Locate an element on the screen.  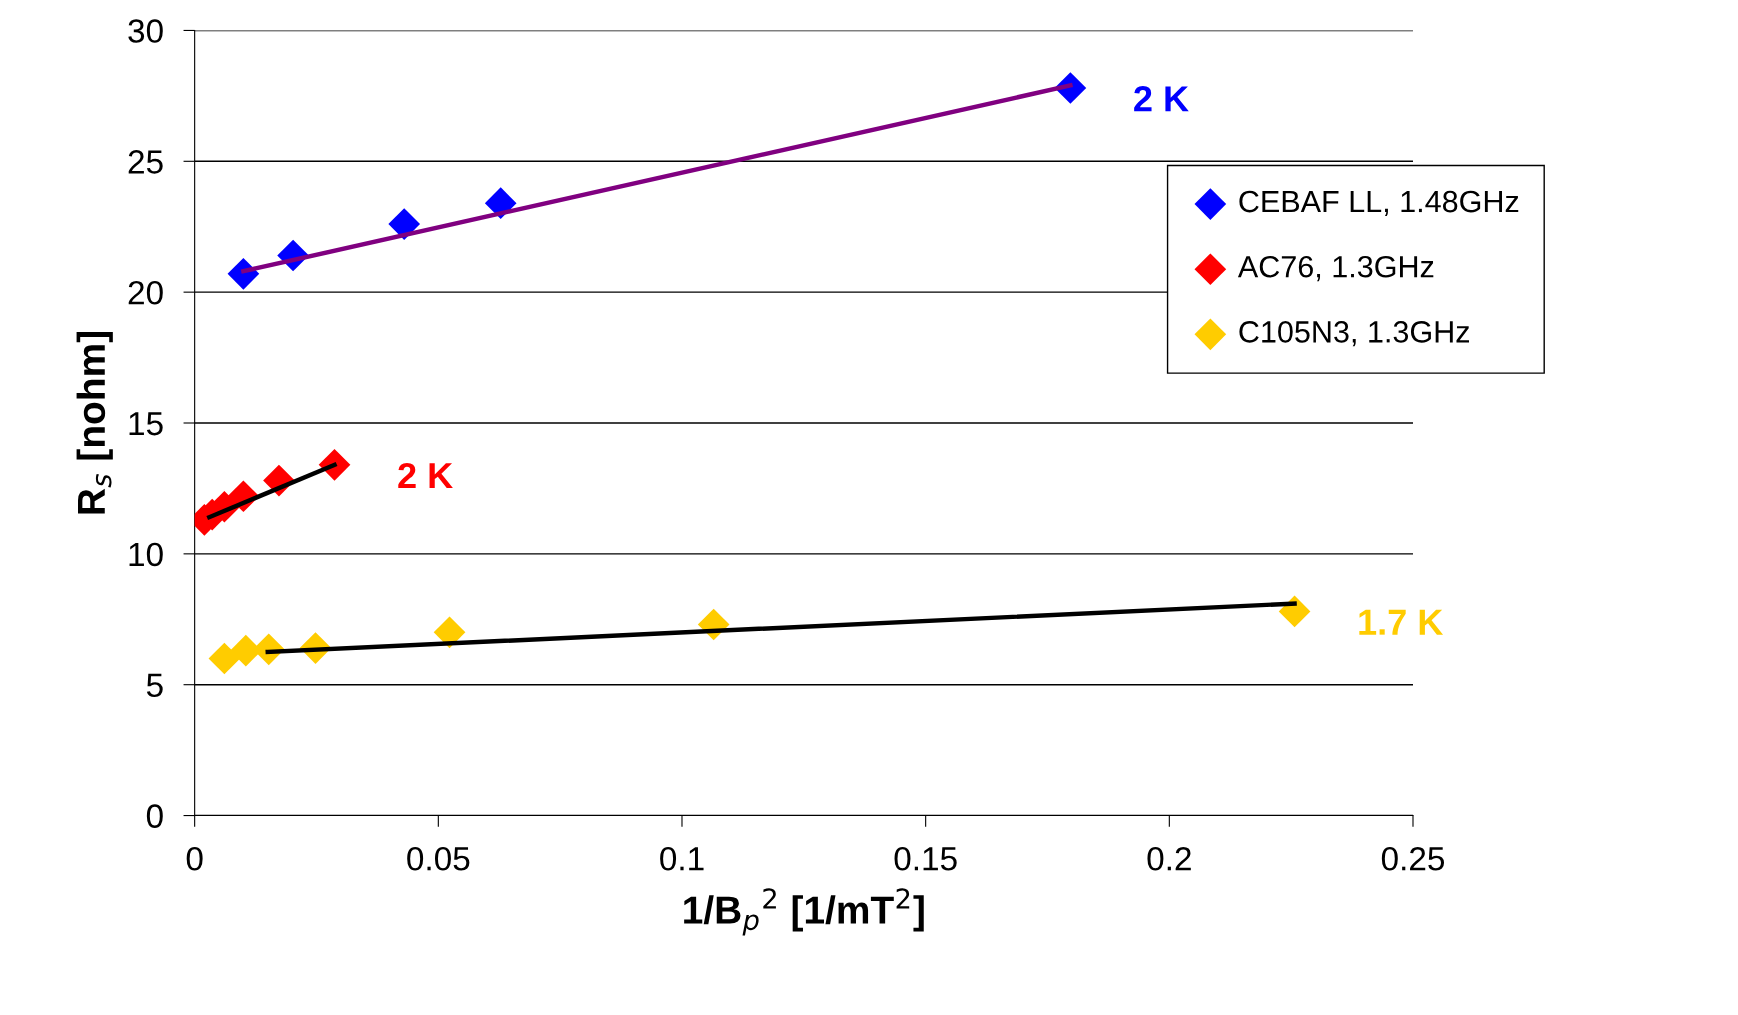
x-tick-label: 0.15 is located at coordinates (925, 858).